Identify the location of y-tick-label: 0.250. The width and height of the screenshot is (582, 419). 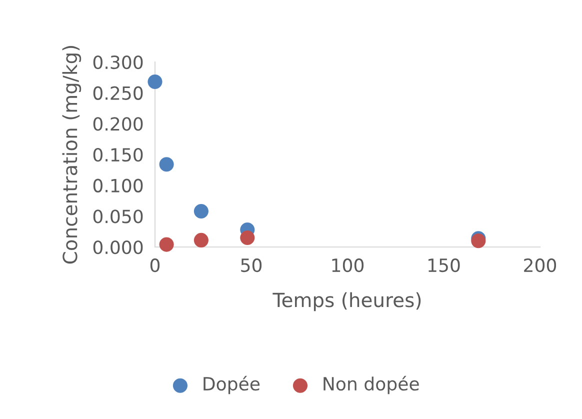
(118, 93).